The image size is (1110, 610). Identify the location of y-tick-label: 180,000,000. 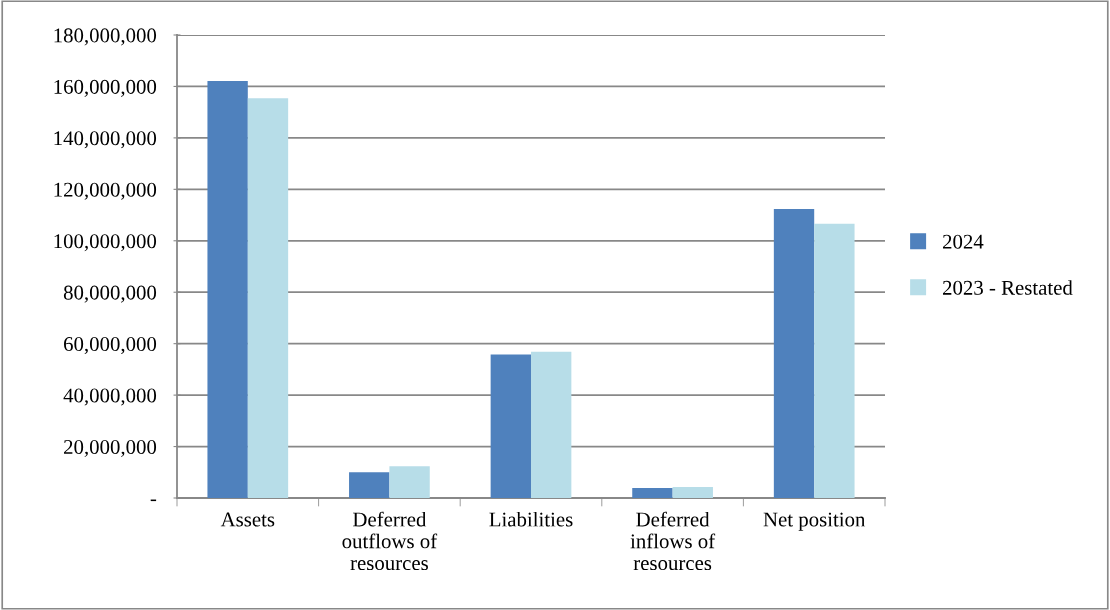
(105, 37).